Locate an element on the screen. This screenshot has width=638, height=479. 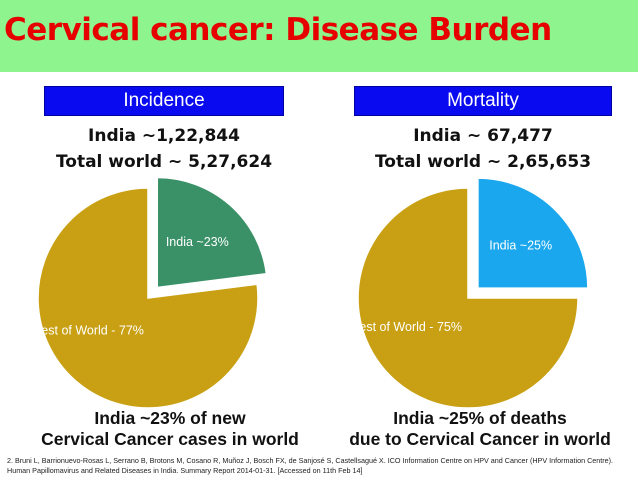
mortality-slice-label-india: India ~25% is located at coordinates (520, 245).